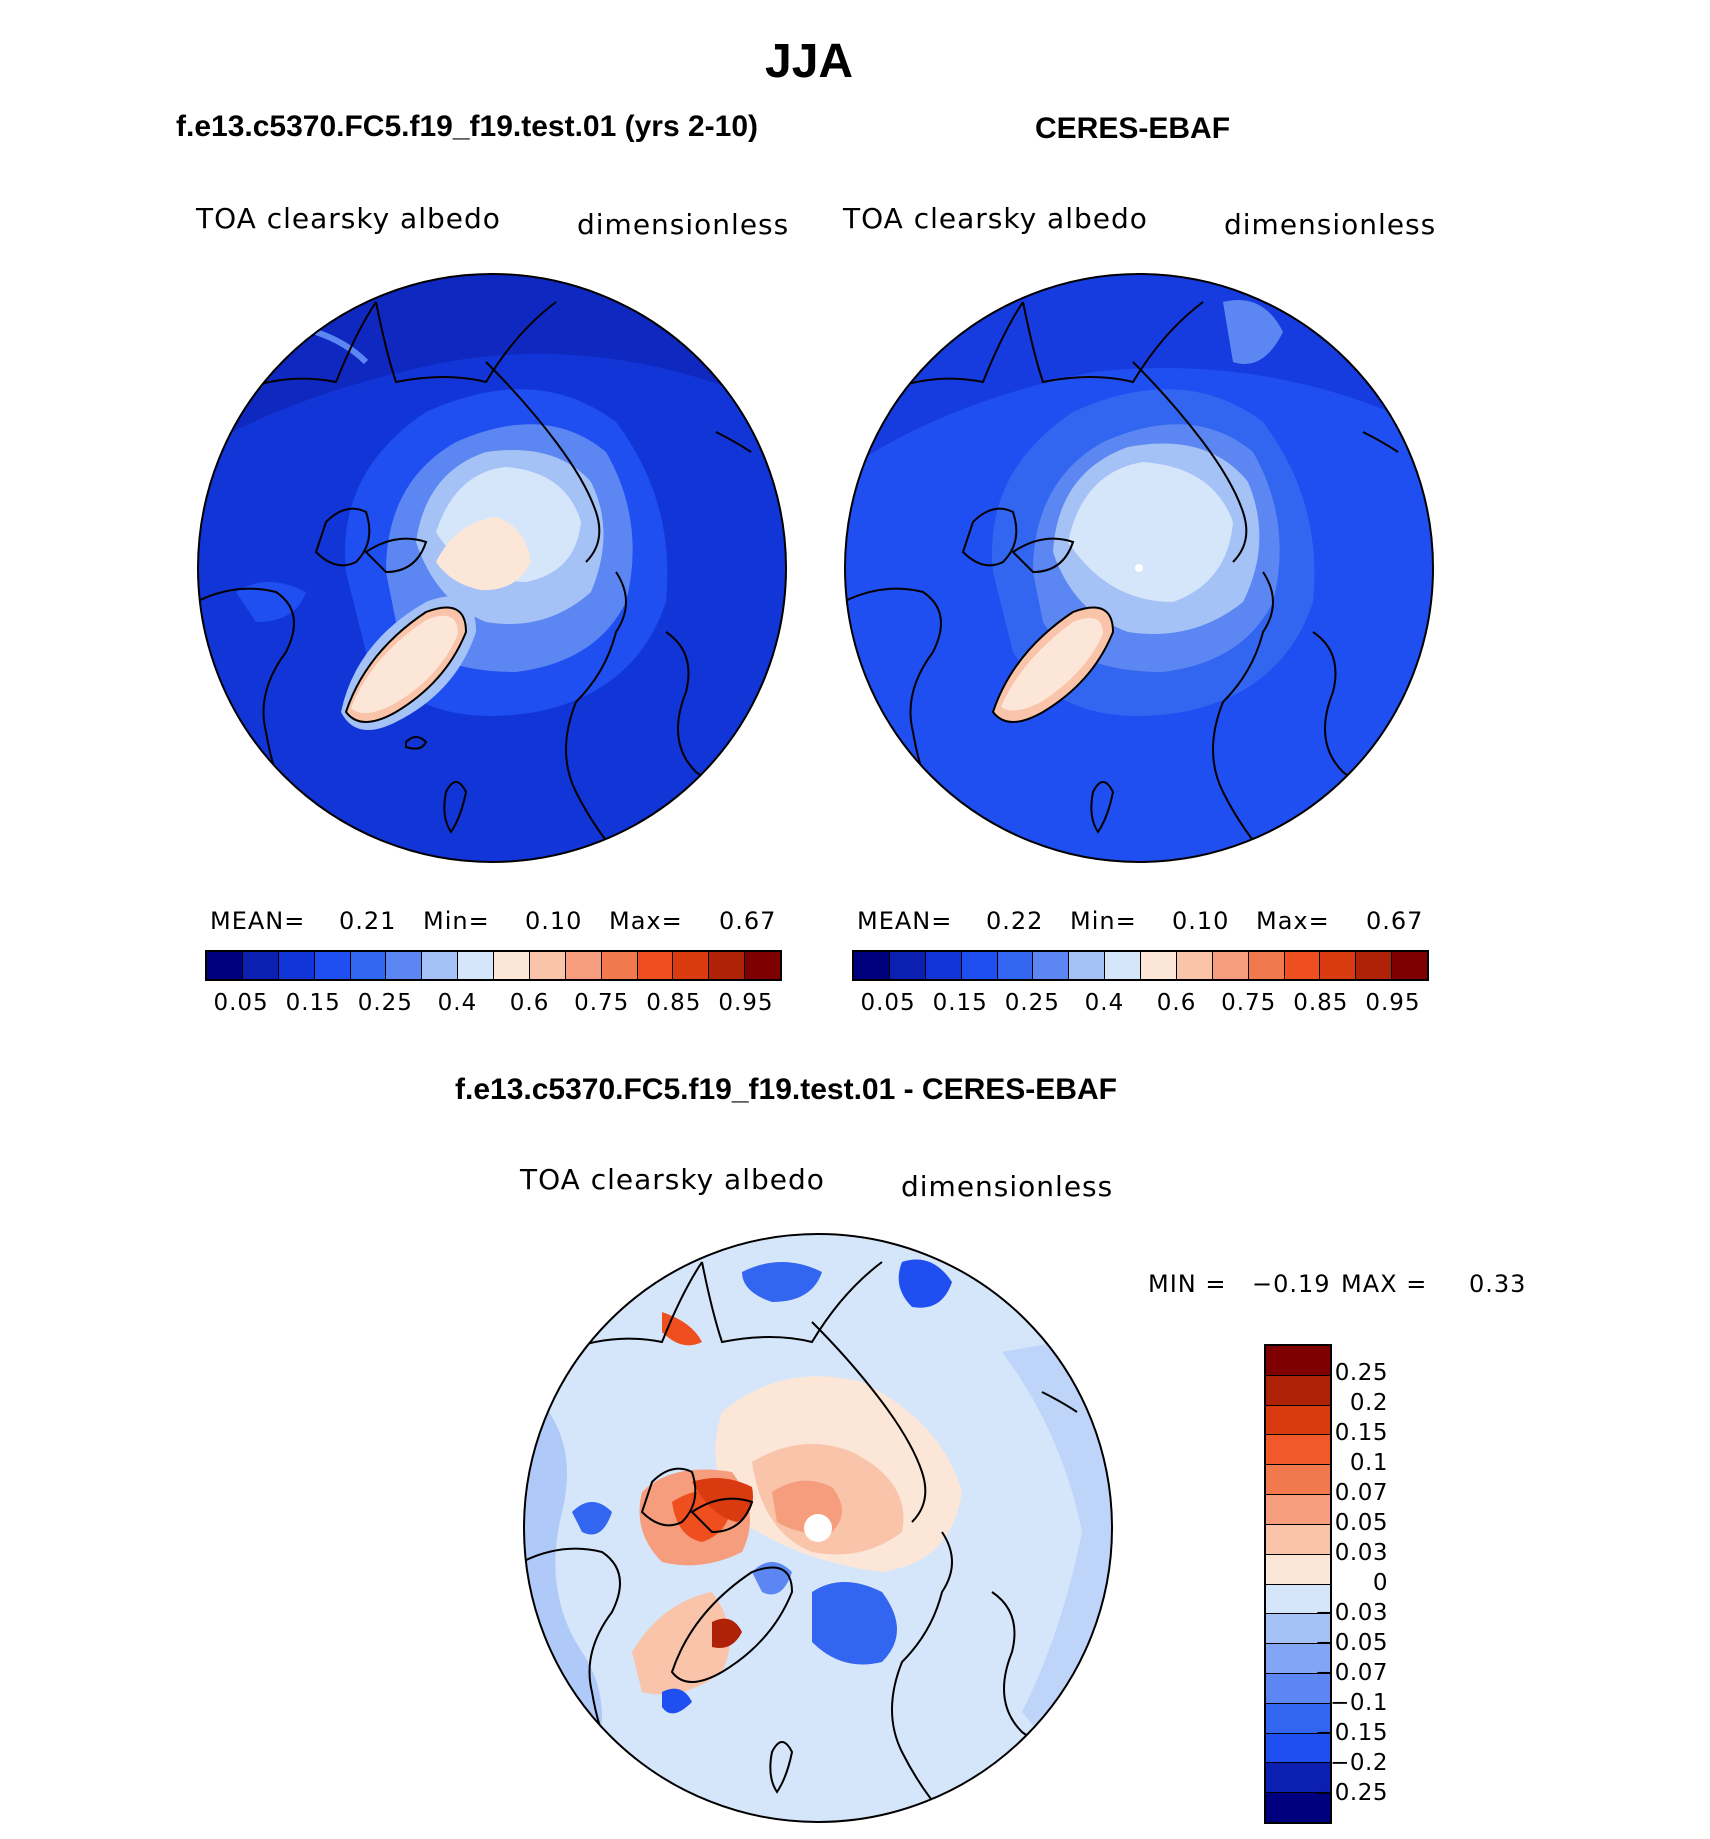  Describe the element at coordinates (1176, 1003) in the screenshot. I see `panel2-colorbar-tick-label: 0.6` at that location.